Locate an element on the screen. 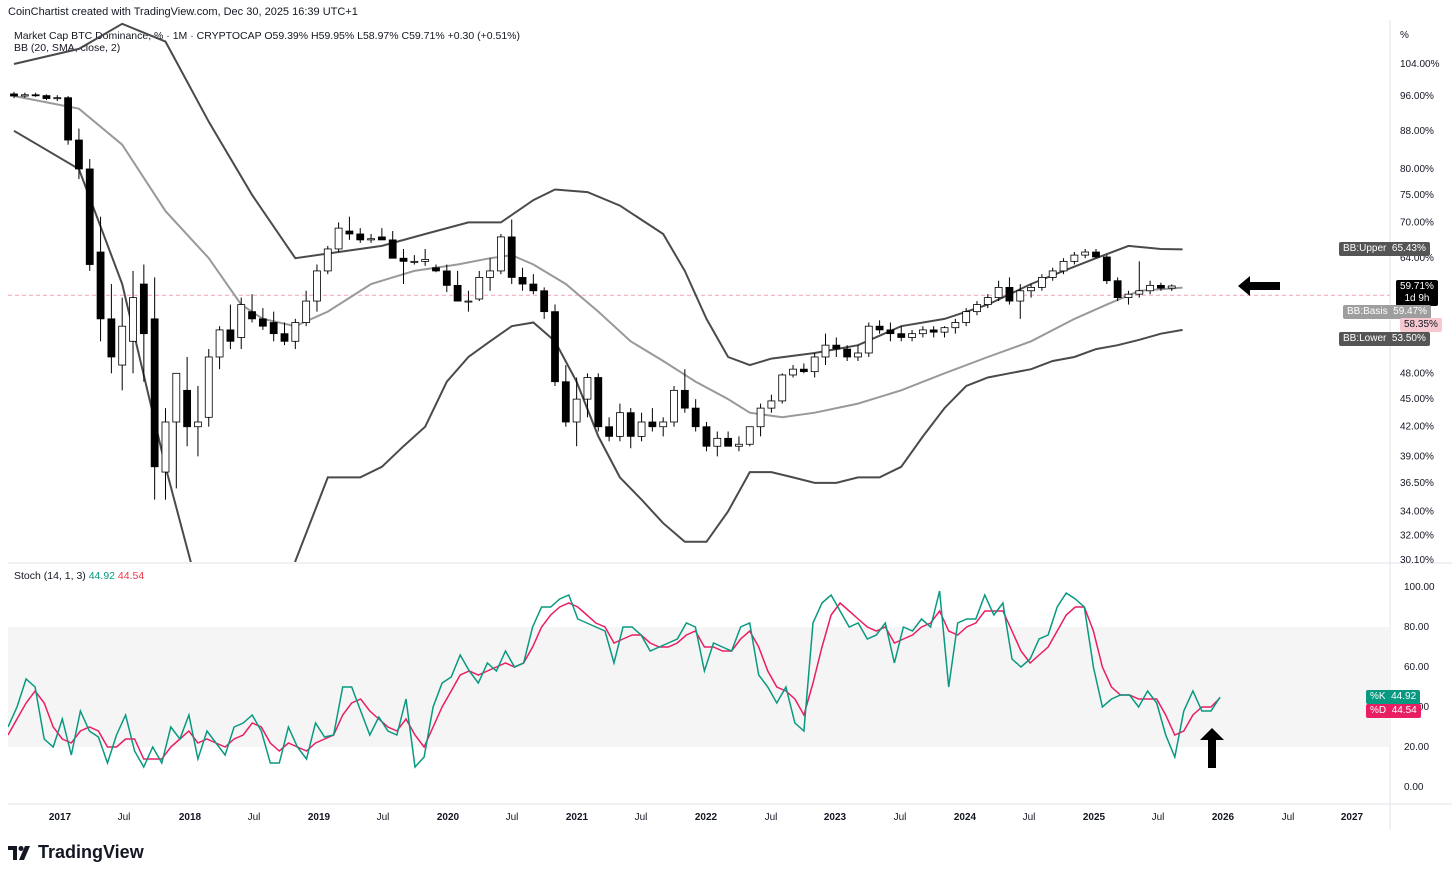 The height and width of the screenshot is (876, 1456). price-tick-label: 48.00% is located at coordinates (1417, 373).